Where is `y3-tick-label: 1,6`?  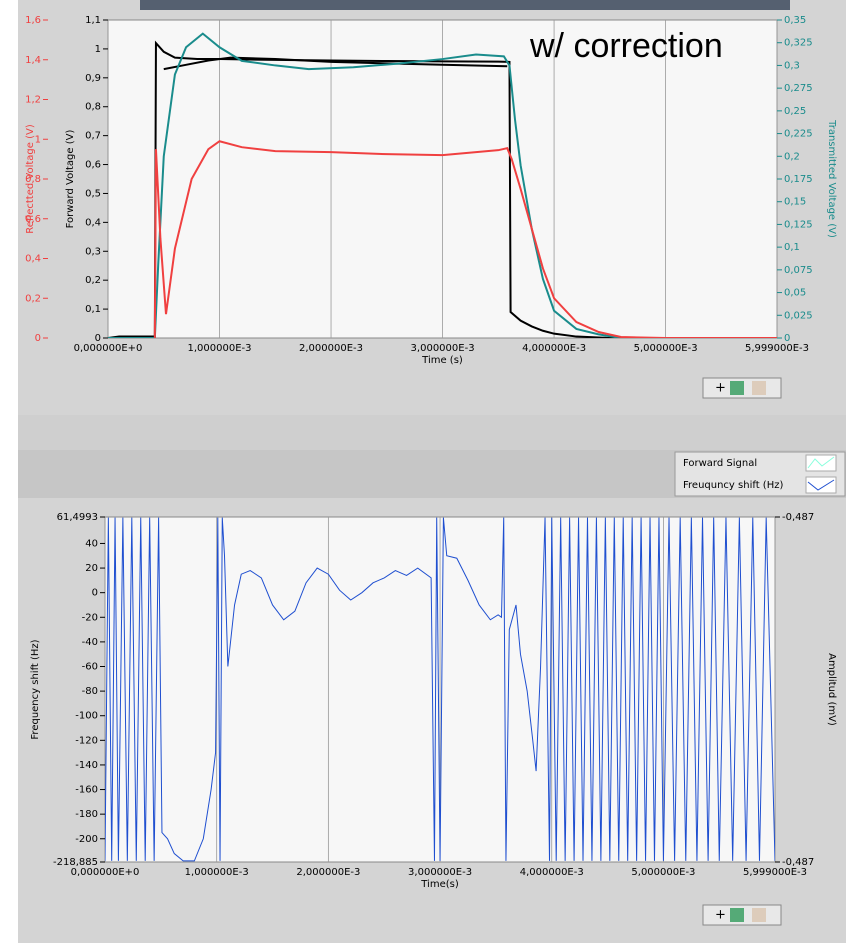 y3-tick-label: 1,6 is located at coordinates (33, 20).